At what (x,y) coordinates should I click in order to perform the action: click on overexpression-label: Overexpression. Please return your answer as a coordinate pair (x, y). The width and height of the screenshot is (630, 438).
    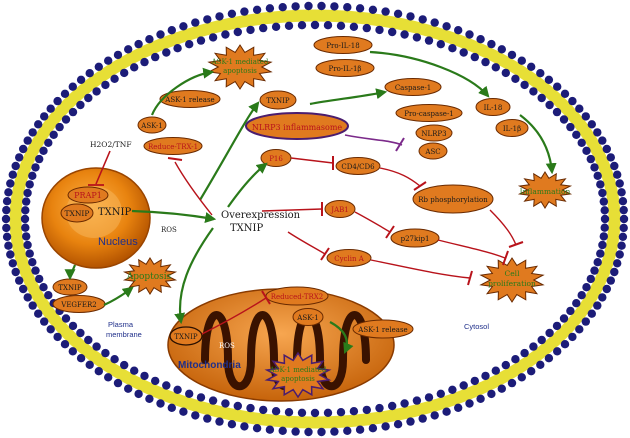
    Looking at the image, I should click on (261, 215).